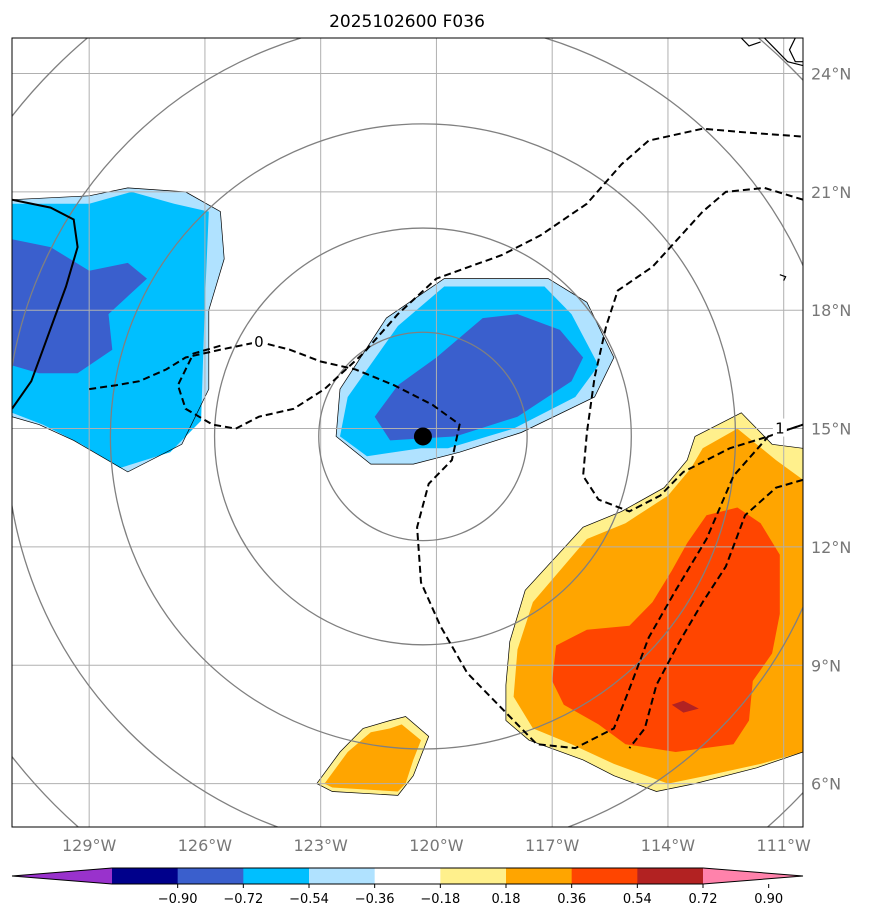 The image size is (873, 924). What do you see at coordinates (826, 784) in the screenshot?
I see `lat-tick-label: 6°N` at bounding box center [826, 784].